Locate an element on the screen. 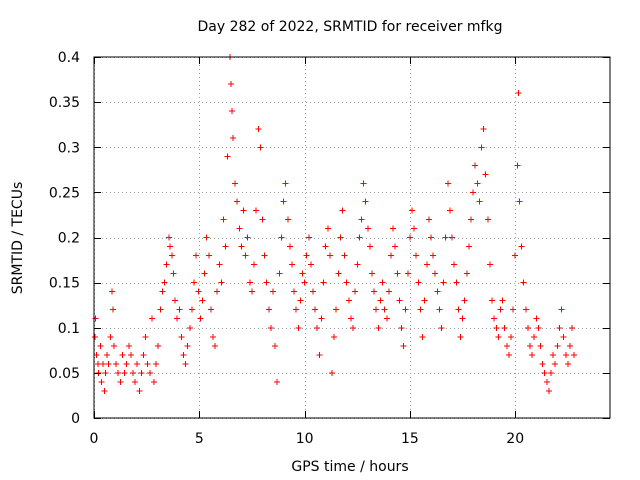 The image size is (640, 480). x-axis-label: GPS time / hours is located at coordinates (349, 467).